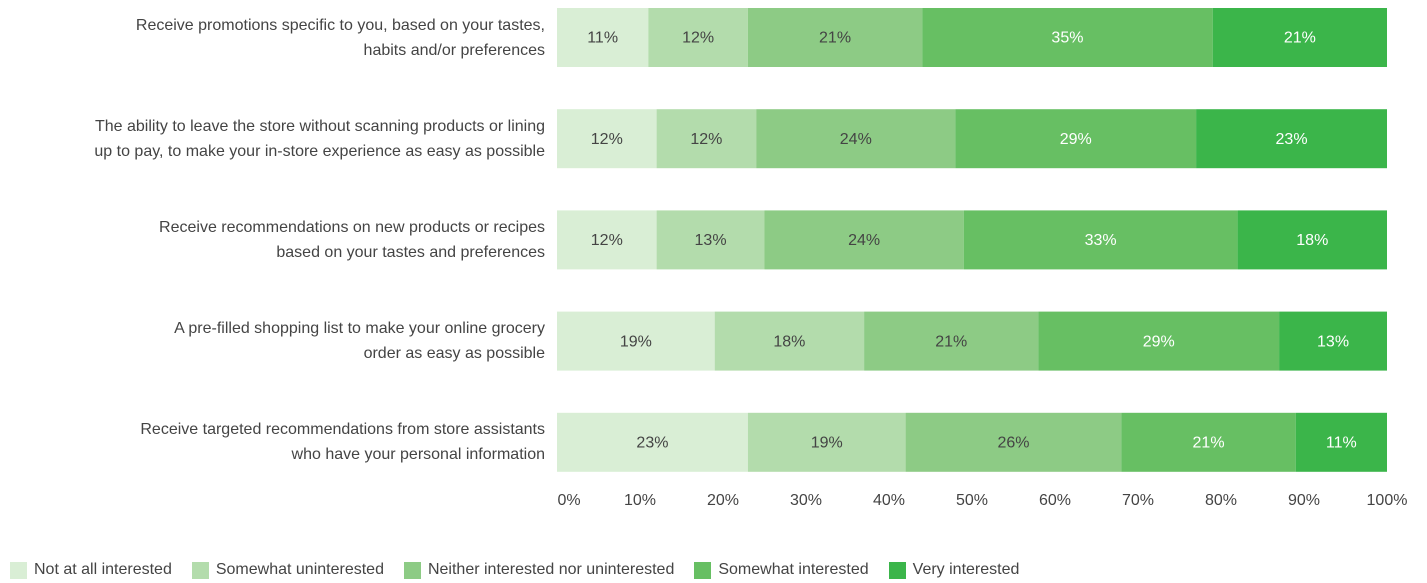 The width and height of the screenshot is (1427, 583). I want to click on legend-label: Somewhat interested, so click(793, 569).